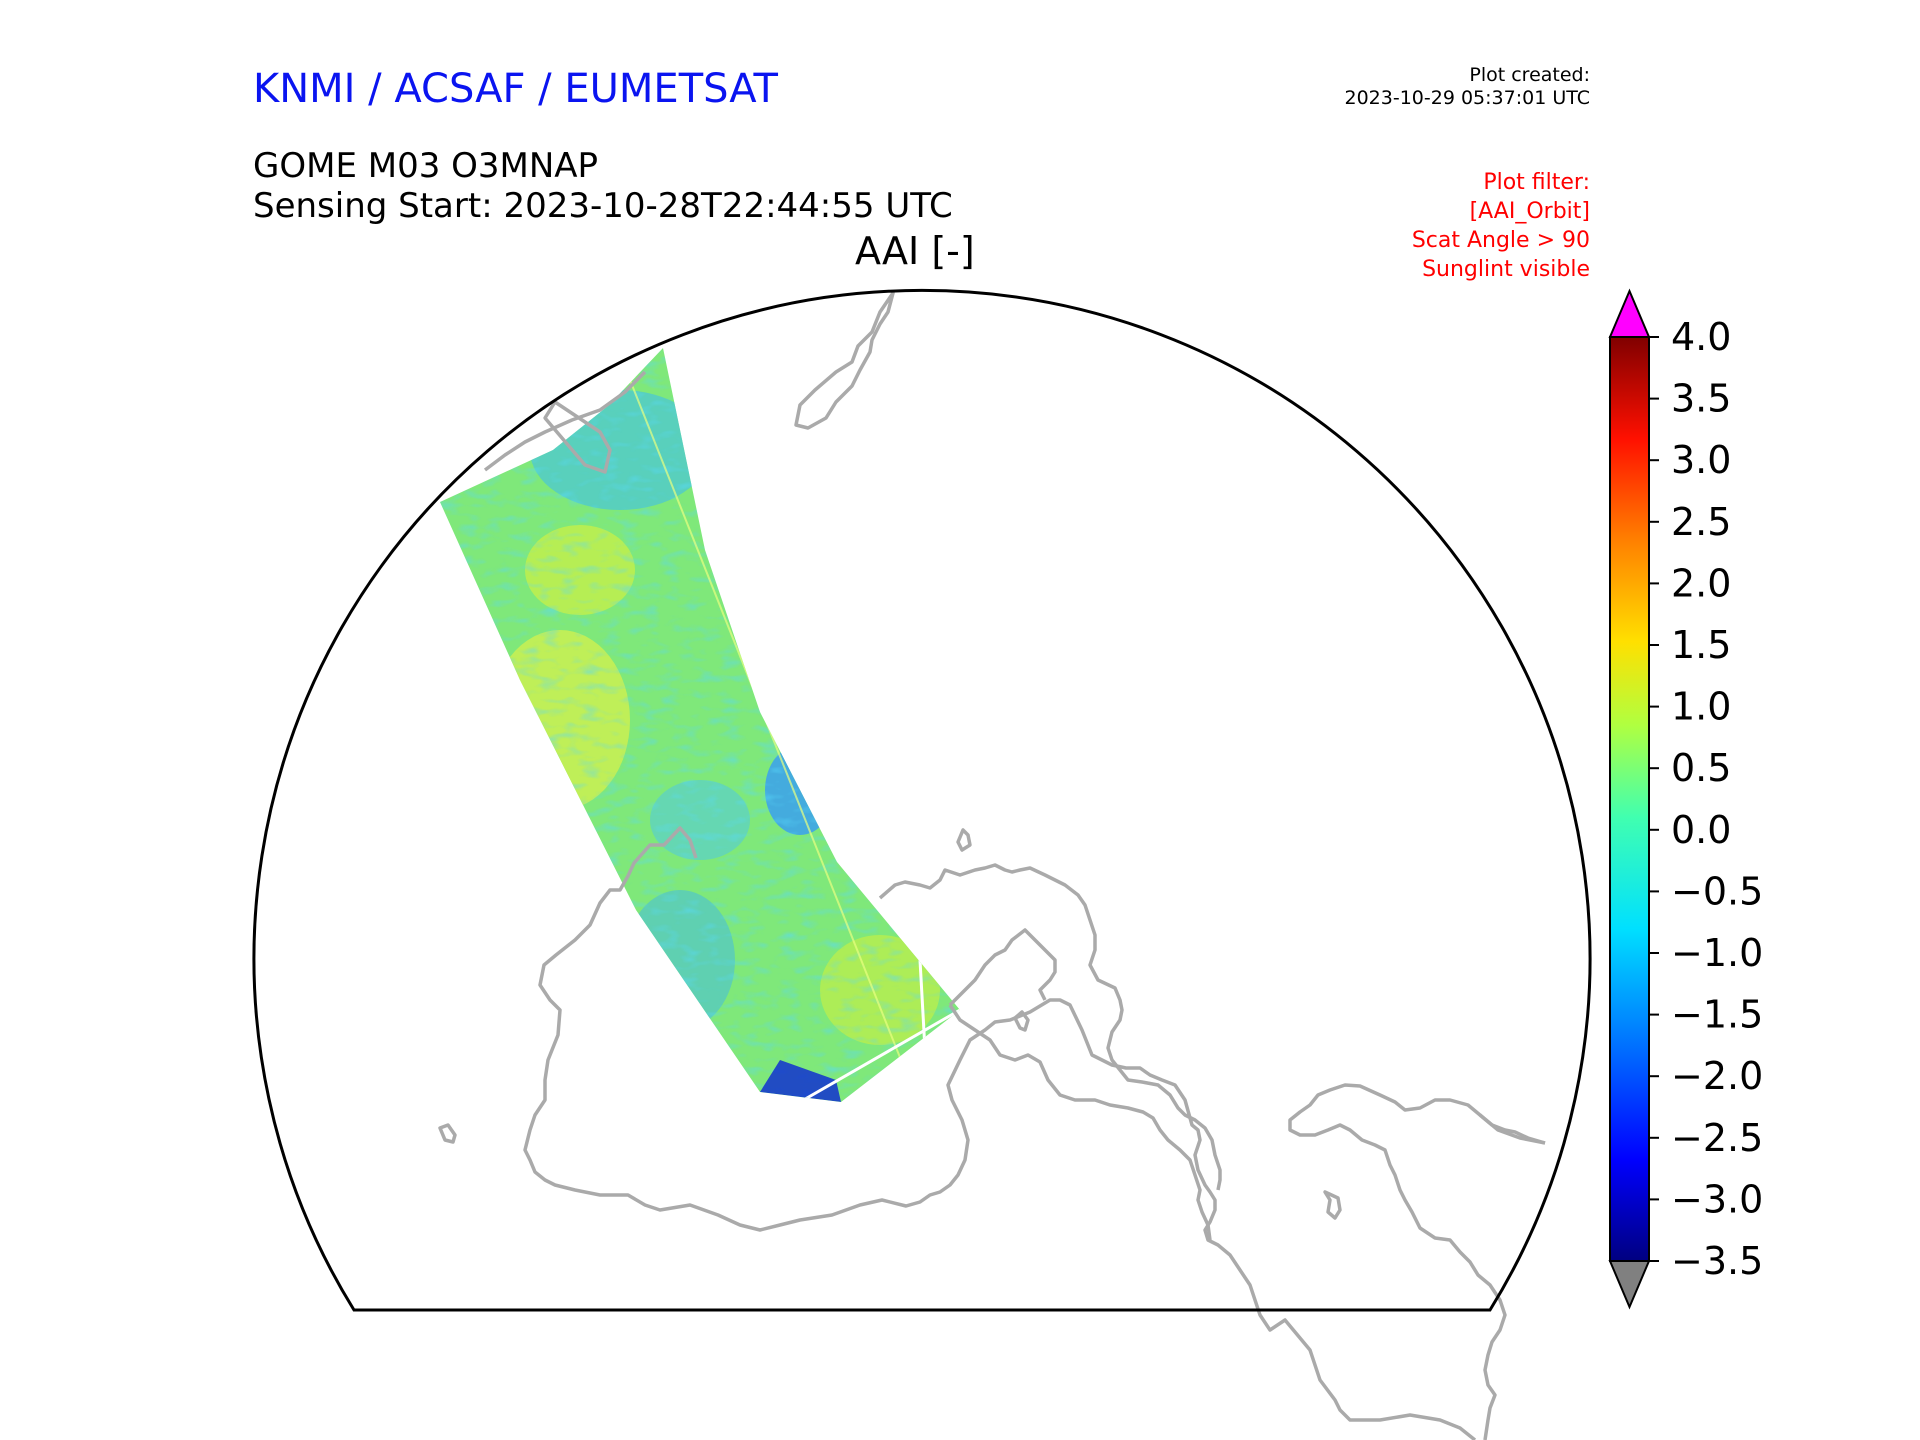  I want to click on colorbar-tick-label: 0.5, so click(1701, 768).